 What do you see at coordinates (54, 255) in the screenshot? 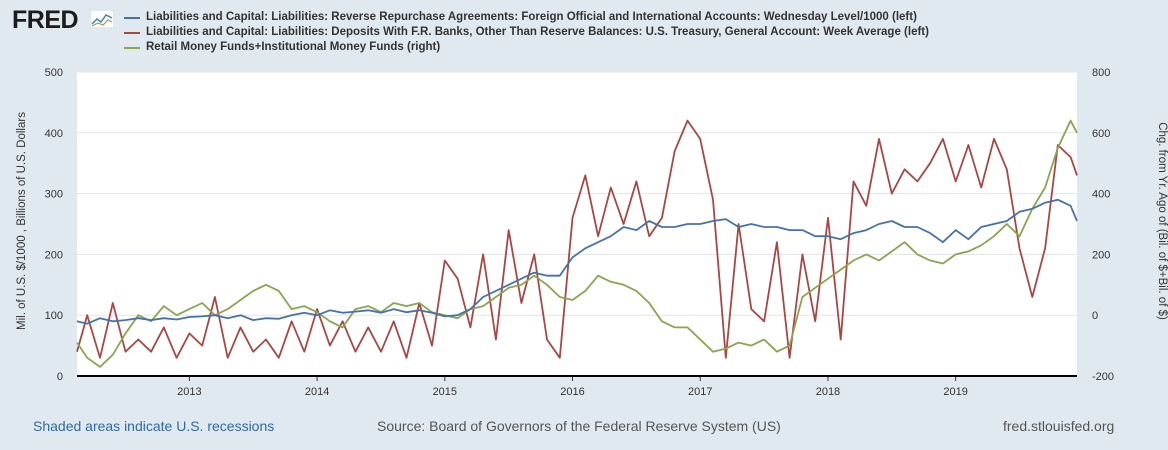
I see `y-left-tick-label: 200` at bounding box center [54, 255].